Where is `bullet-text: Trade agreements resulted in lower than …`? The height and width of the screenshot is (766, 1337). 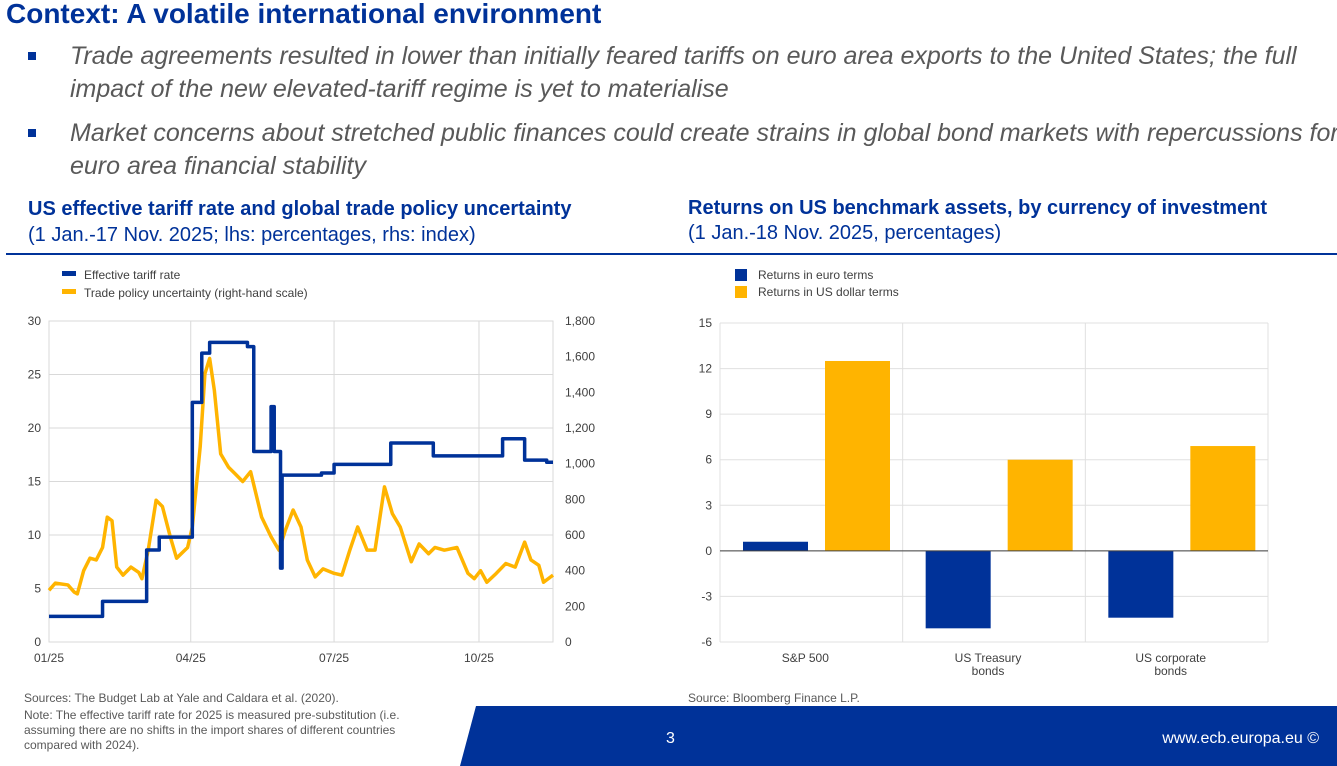
bullet-text: Trade agreements resulted in lower than … is located at coordinates (683, 72).